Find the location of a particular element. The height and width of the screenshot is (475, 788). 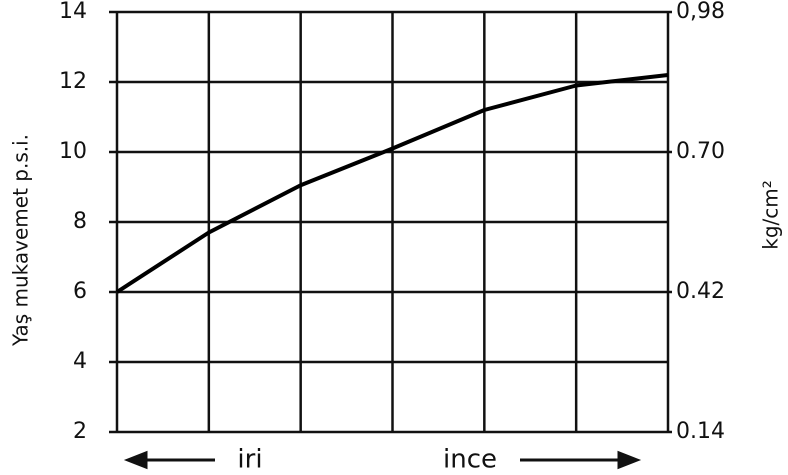

y-tick-label: 10 is located at coordinates (73, 151).